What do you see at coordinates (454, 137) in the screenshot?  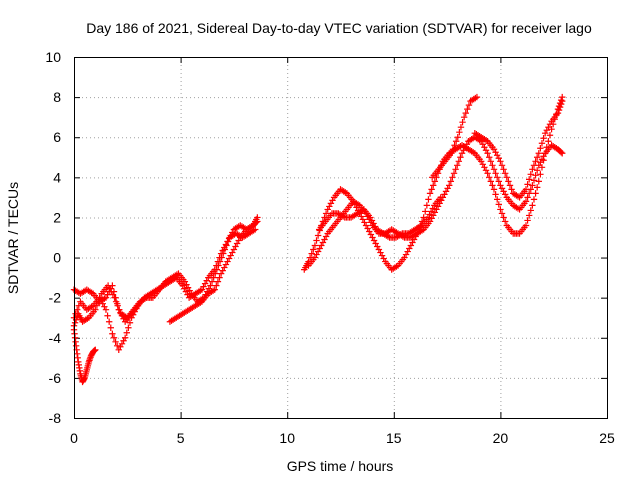 I see `series-track-i` at bounding box center [454, 137].